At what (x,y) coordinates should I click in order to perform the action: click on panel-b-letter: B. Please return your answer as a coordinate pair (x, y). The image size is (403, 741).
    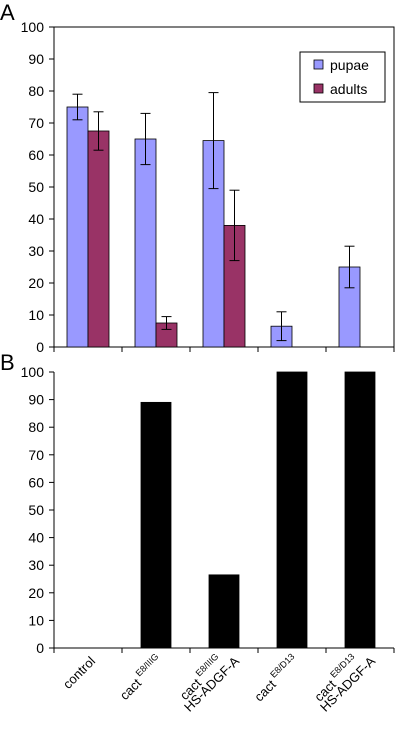
    Looking at the image, I should click on (7, 362).